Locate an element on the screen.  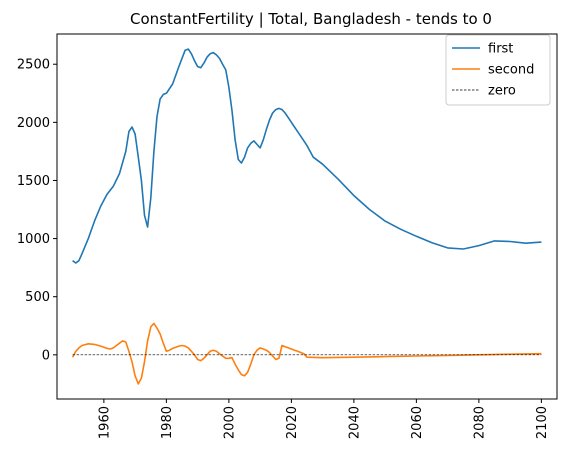
y-tick-label: 2000 is located at coordinates (33, 123).